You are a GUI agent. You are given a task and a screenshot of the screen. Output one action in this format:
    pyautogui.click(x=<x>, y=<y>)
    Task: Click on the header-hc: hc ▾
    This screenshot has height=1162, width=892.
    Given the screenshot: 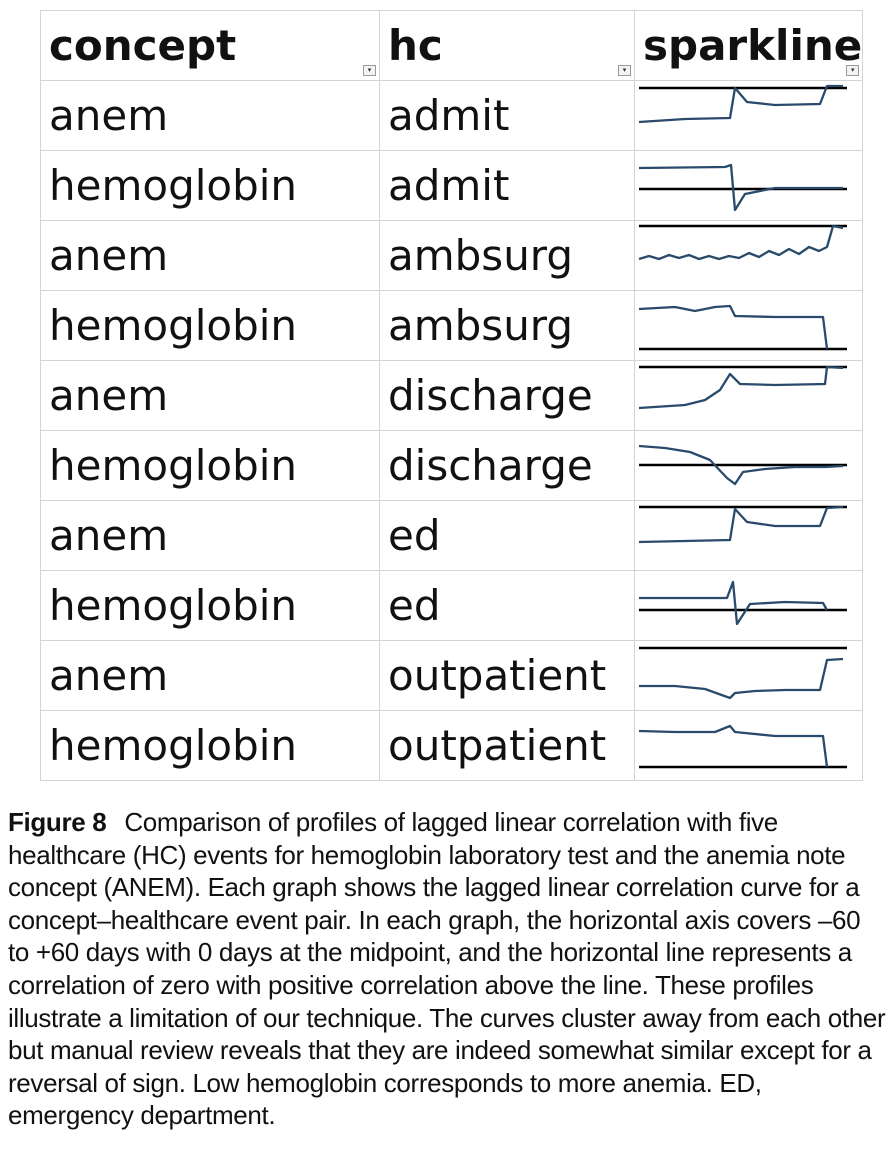 What is the action you would take?
    pyautogui.click(x=507, y=45)
    